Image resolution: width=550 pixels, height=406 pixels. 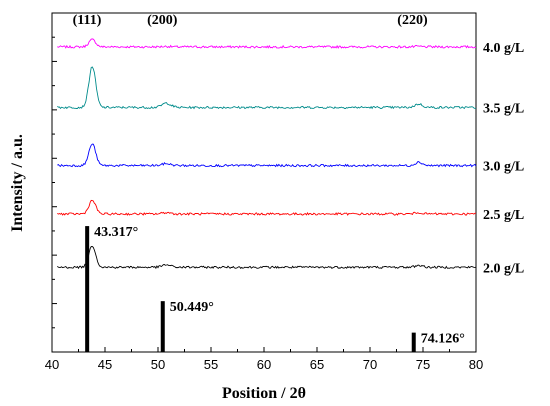 I want to click on peak-label: (111), so click(x=87, y=20).